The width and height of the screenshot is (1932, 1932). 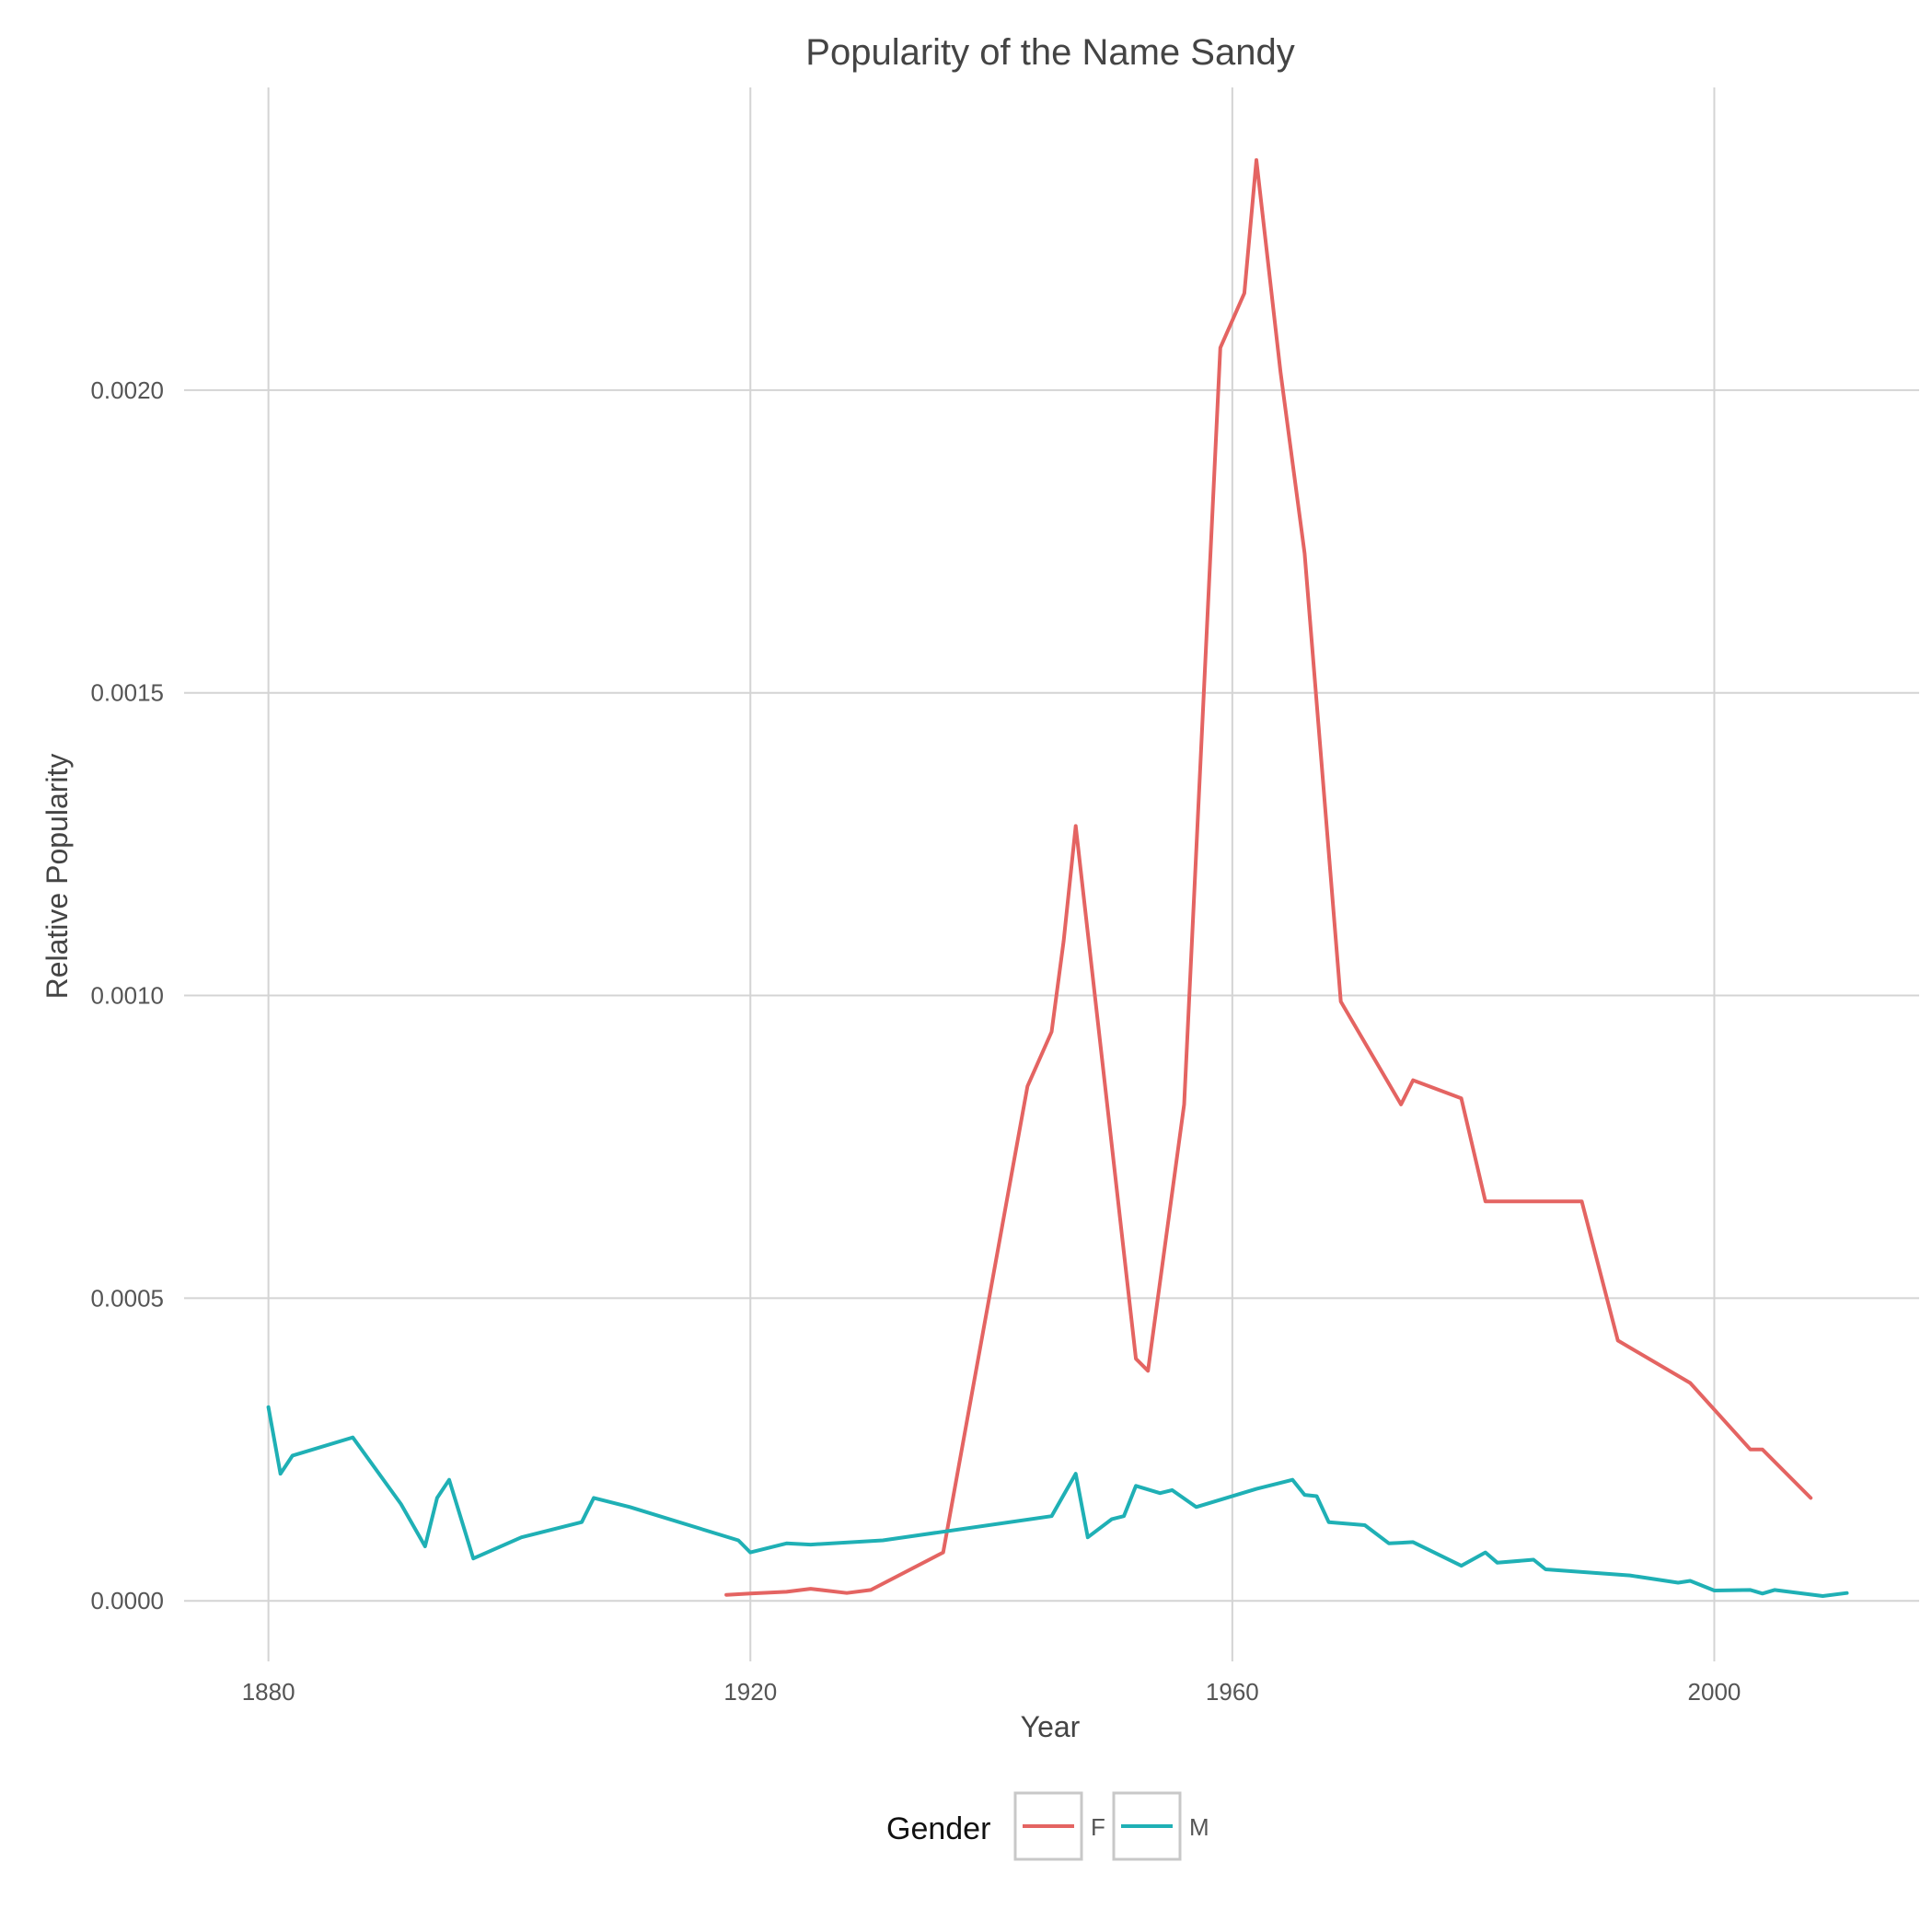 I want to click on x-axis-title: Year, so click(x=1051, y=1727).